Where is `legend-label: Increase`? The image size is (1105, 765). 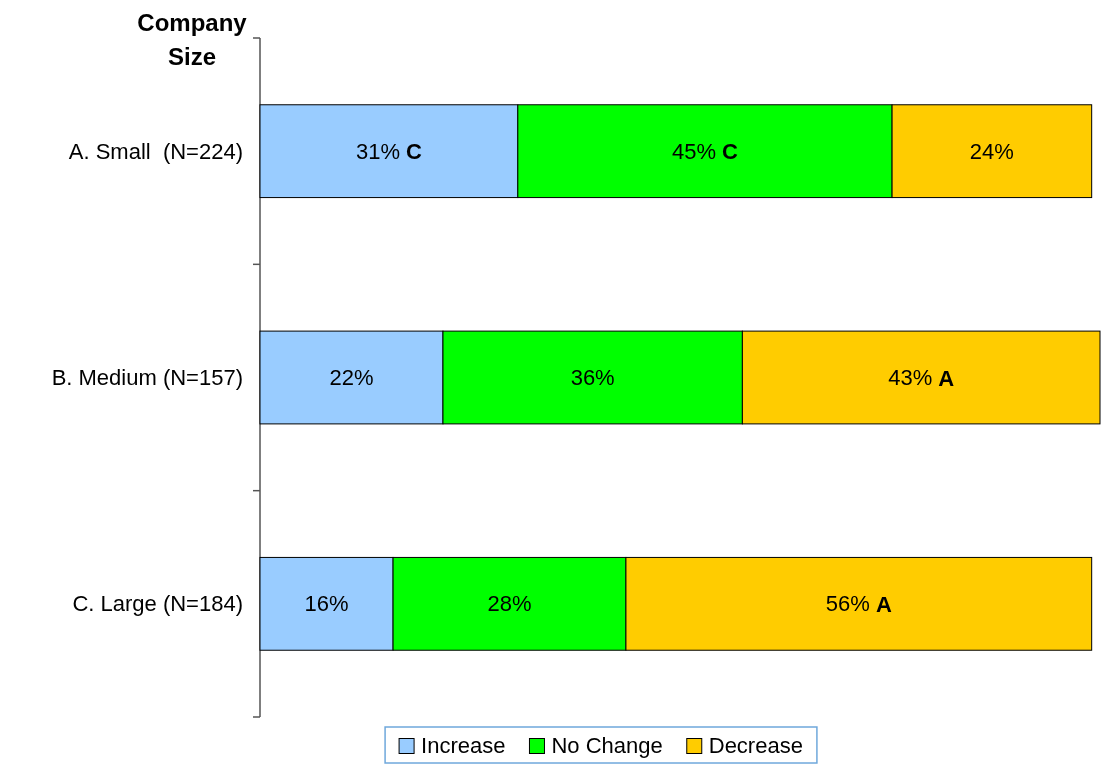 legend-label: Increase is located at coordinates (463, 745).